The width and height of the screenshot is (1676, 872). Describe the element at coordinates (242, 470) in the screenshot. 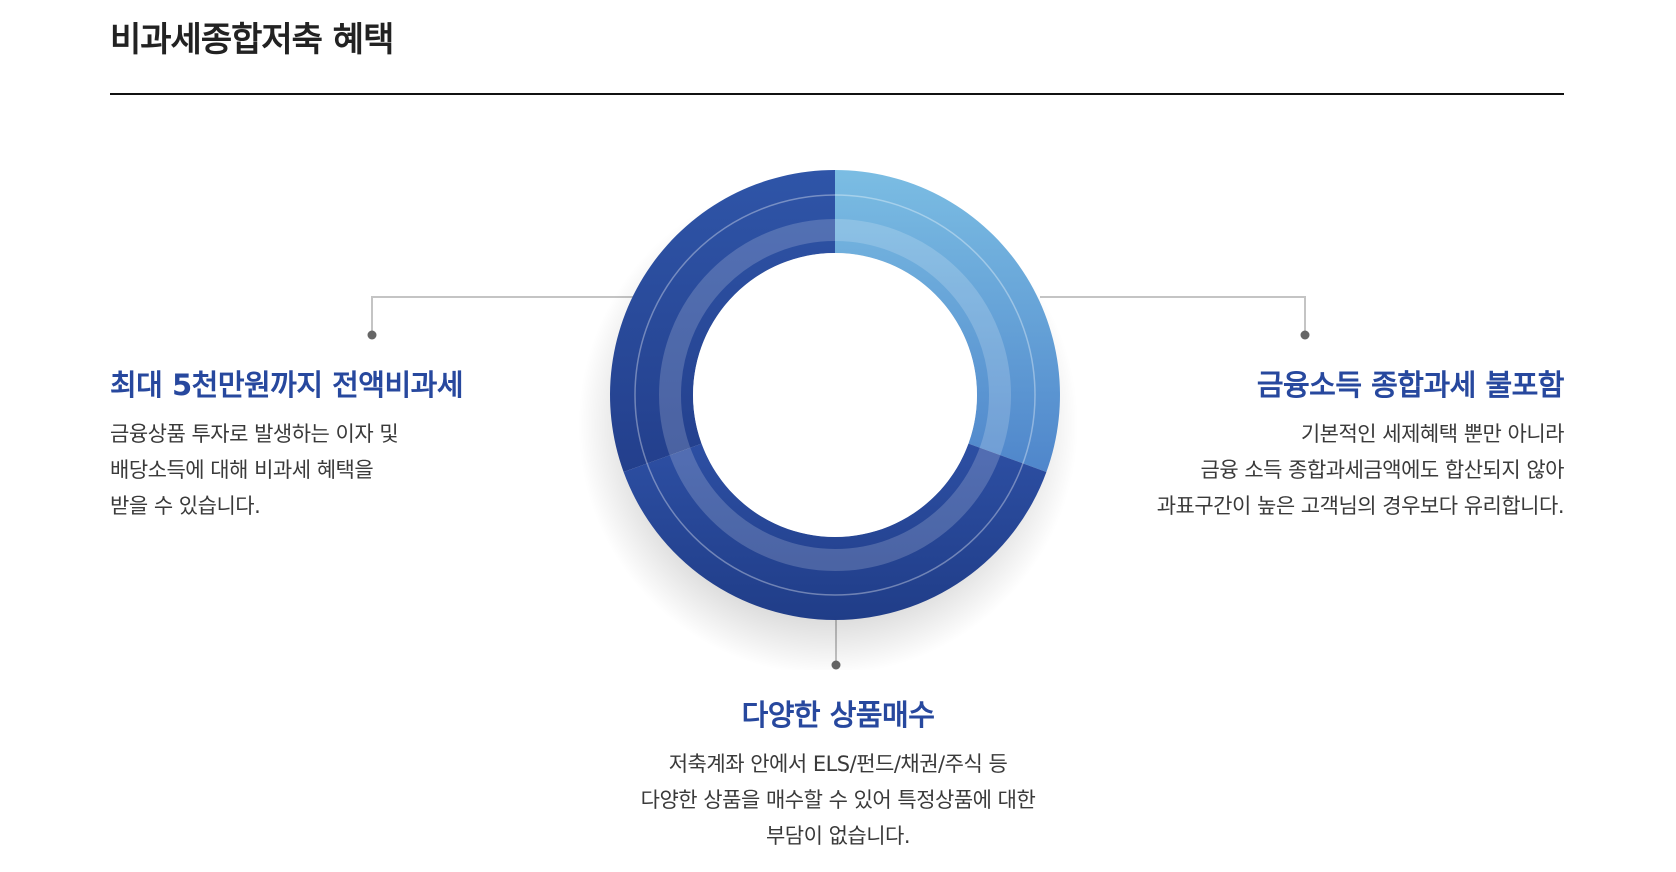

I see `benefit-line: 배당소득에 대해 비과세 혜택을` at that location.